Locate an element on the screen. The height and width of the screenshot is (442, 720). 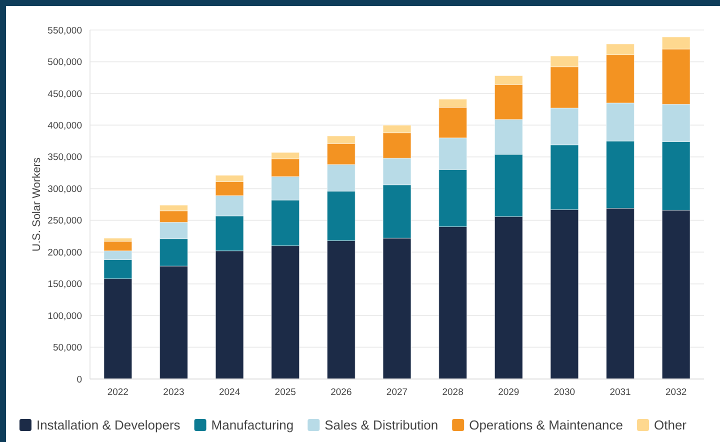
x-tick-label: 2031 is located at coordinates (620, 392).